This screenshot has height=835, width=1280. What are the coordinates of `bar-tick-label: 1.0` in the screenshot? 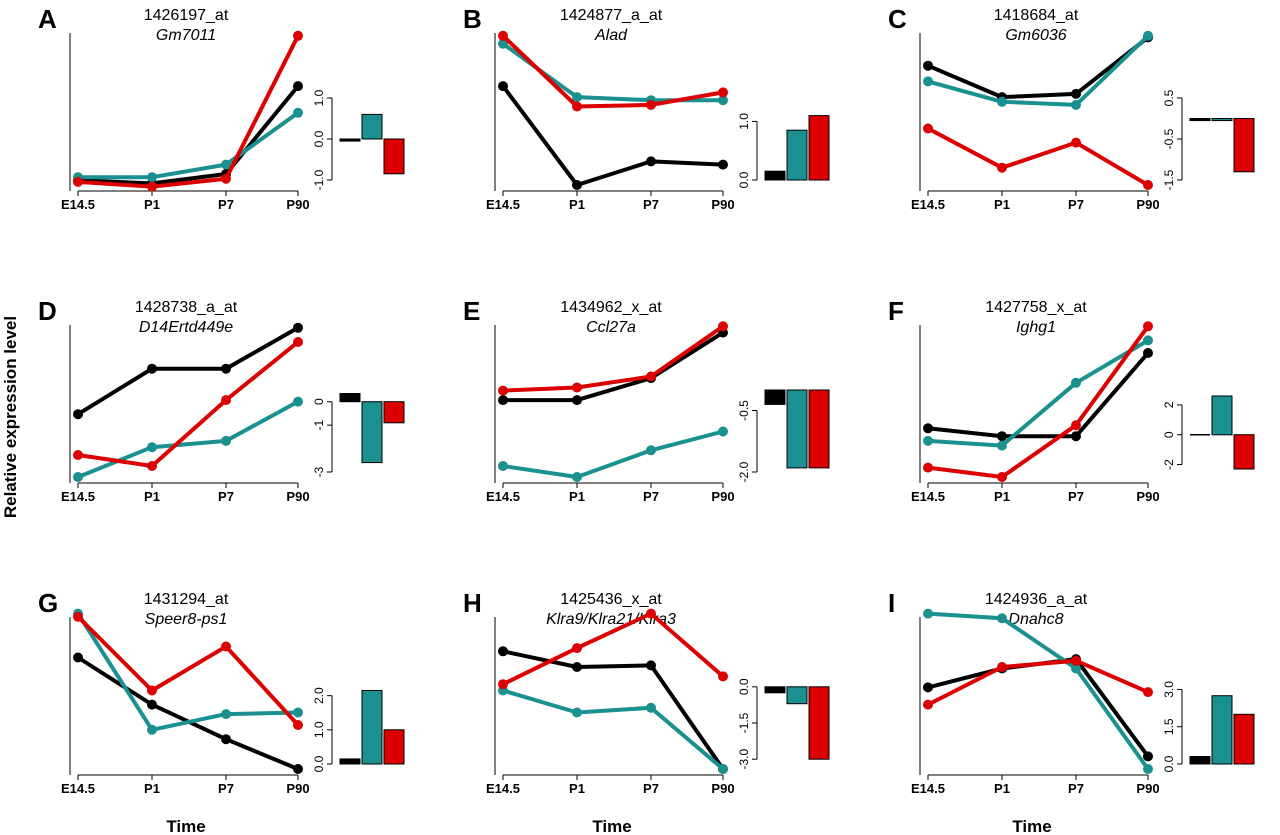 It's located at (319, 729).